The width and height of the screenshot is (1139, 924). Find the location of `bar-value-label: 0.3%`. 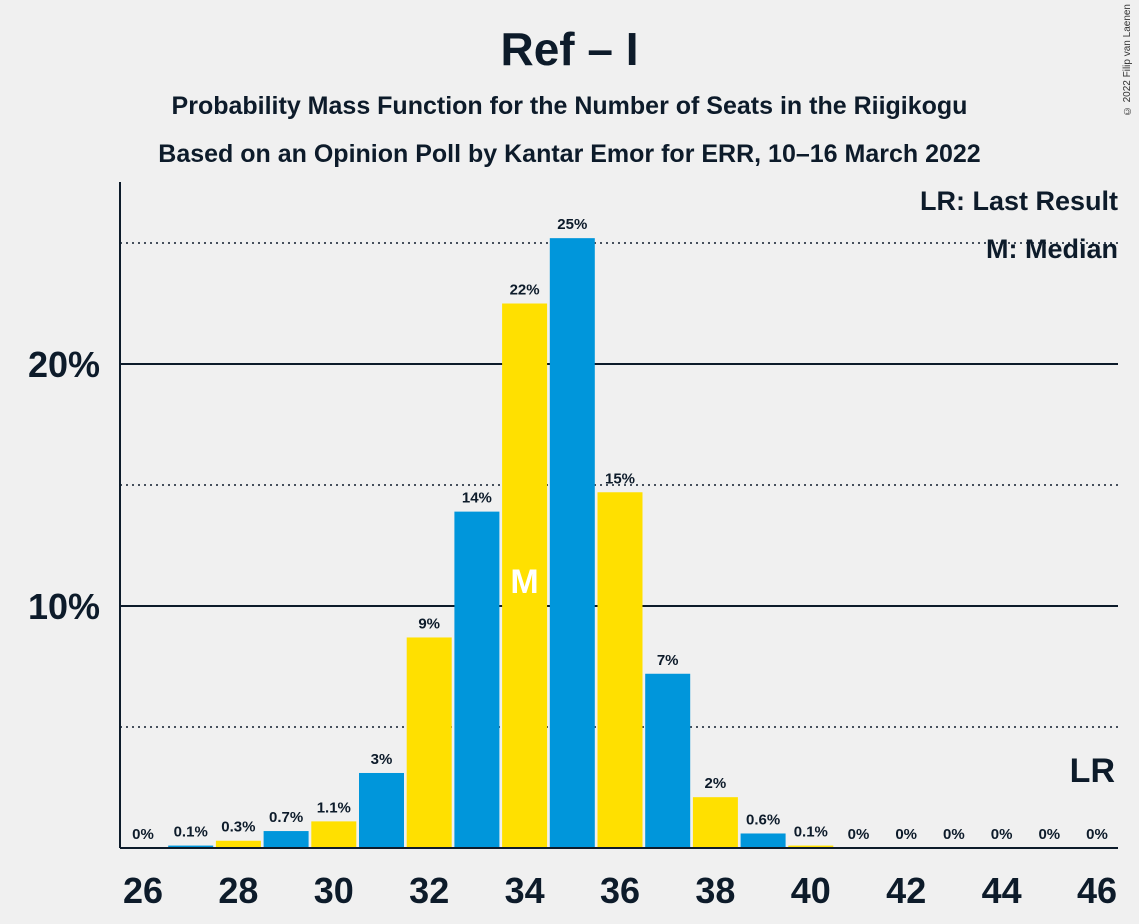

bar-value-label: 0.3% is located at coordinates (238, 827).